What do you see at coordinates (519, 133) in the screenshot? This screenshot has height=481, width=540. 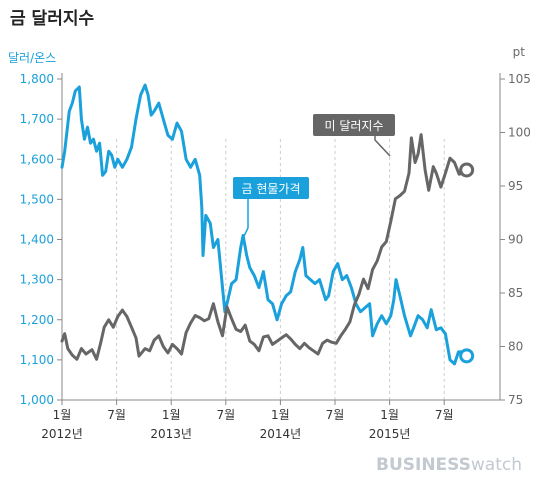 I see `right-tick-label: 100` at bounding box center [519, 133].